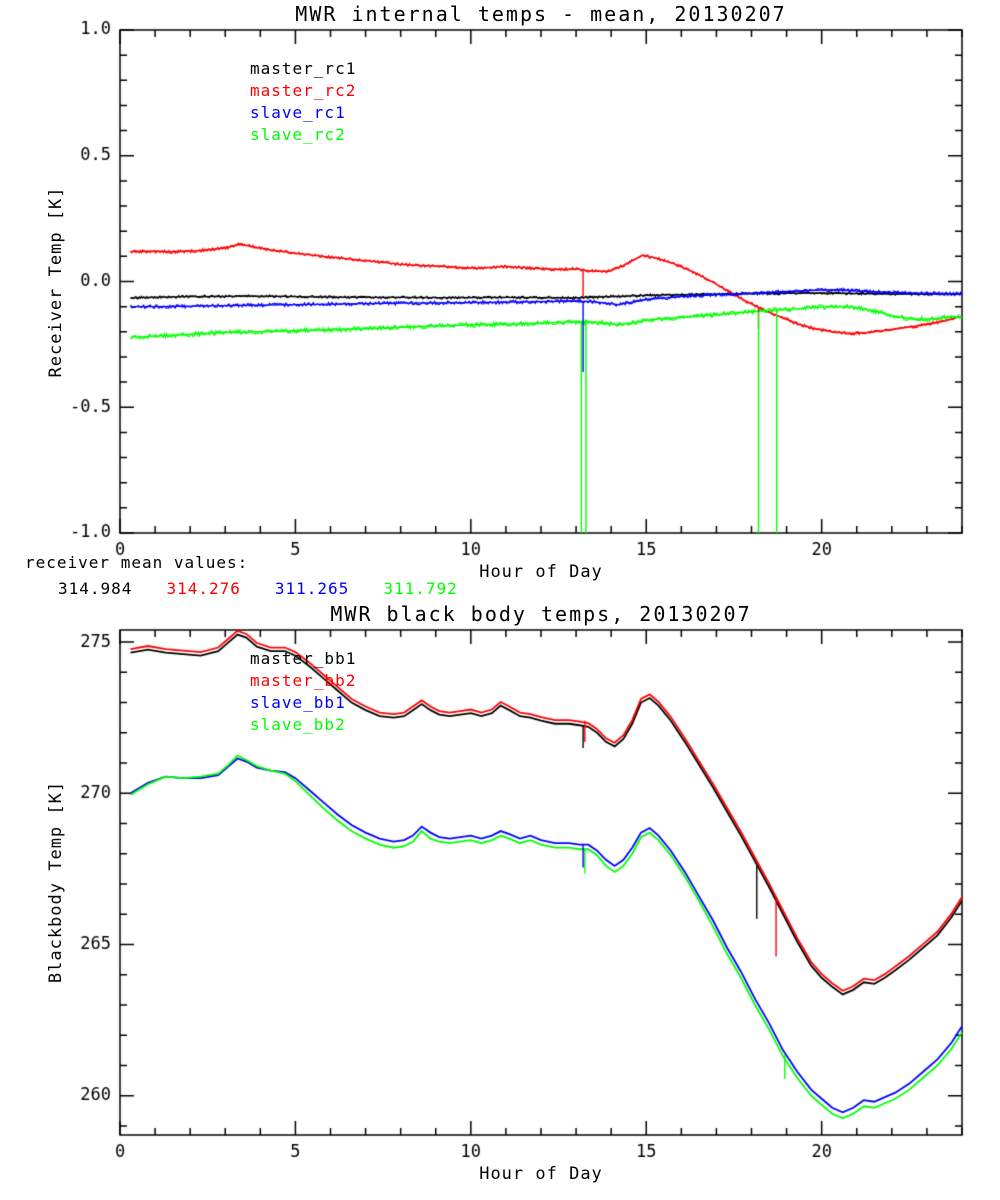  What do you see at coordinates (56, 282) in the screenshot?
I see `top-chart-y-axis-label: Receiver Temp [K]` at bounding box center [56, 282].